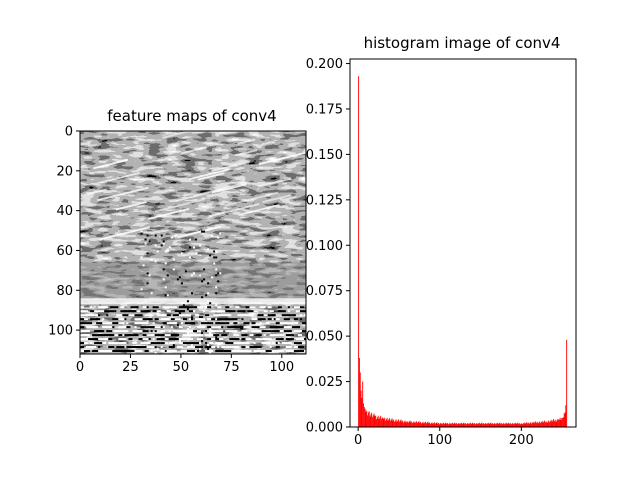  Describe the element at coordinates (191, 116) in the screenshot. I see `feature-map-title: feature maps of conv4` at that location.